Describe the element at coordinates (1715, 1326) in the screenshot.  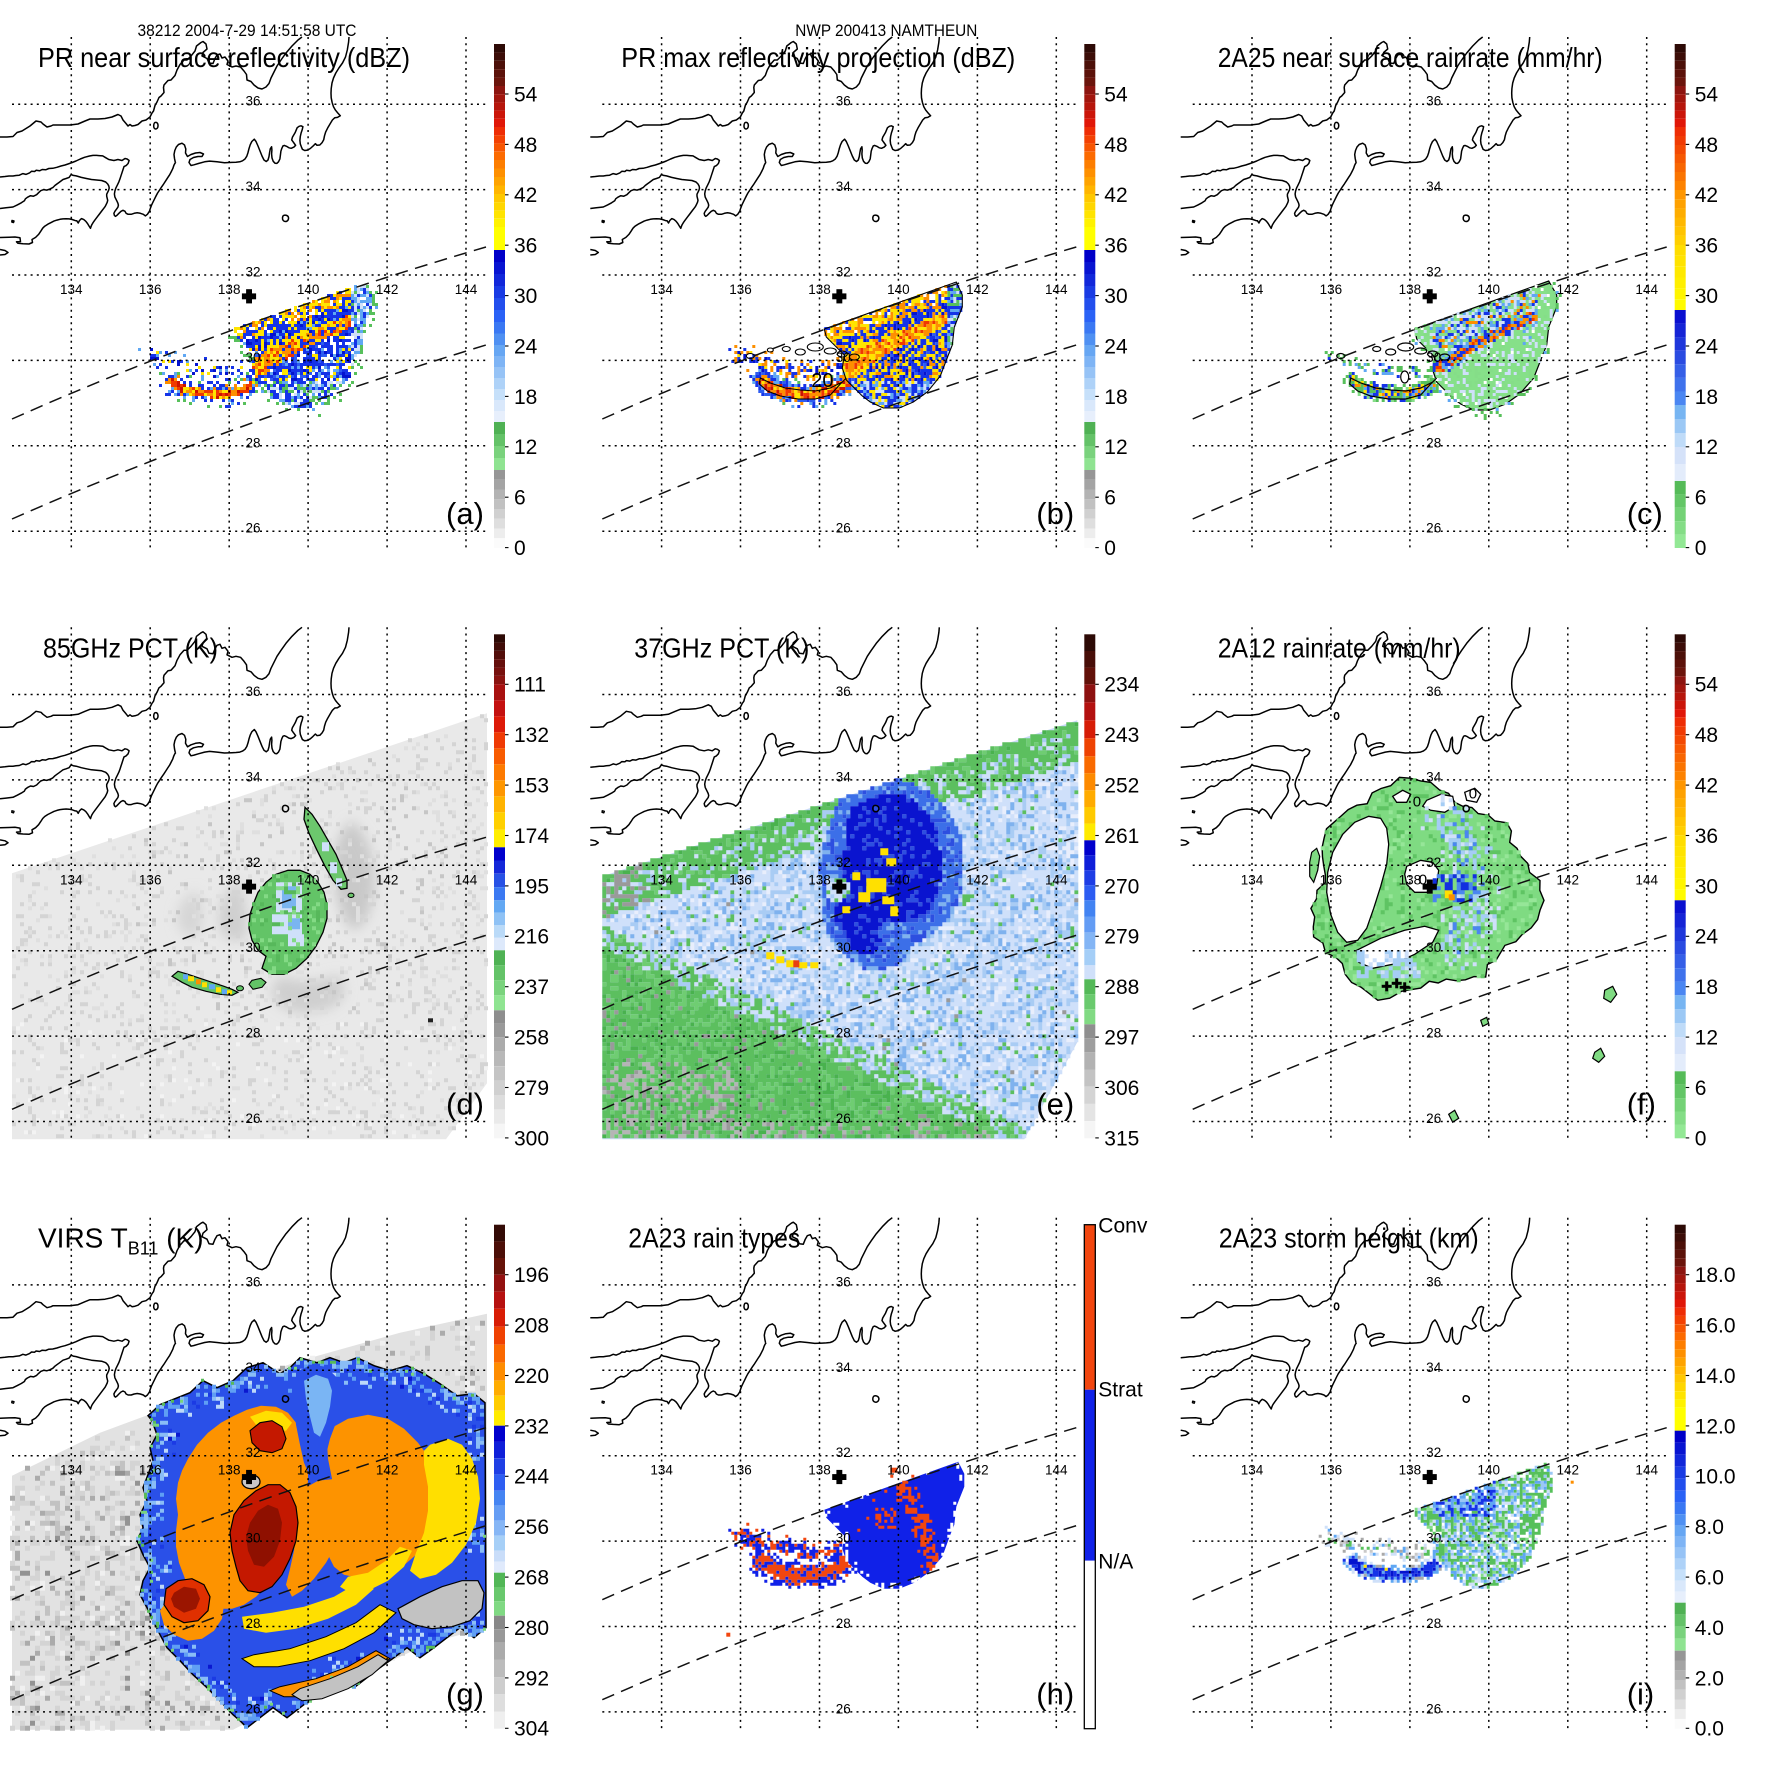
I see `svg-text: 16.0` at that location.